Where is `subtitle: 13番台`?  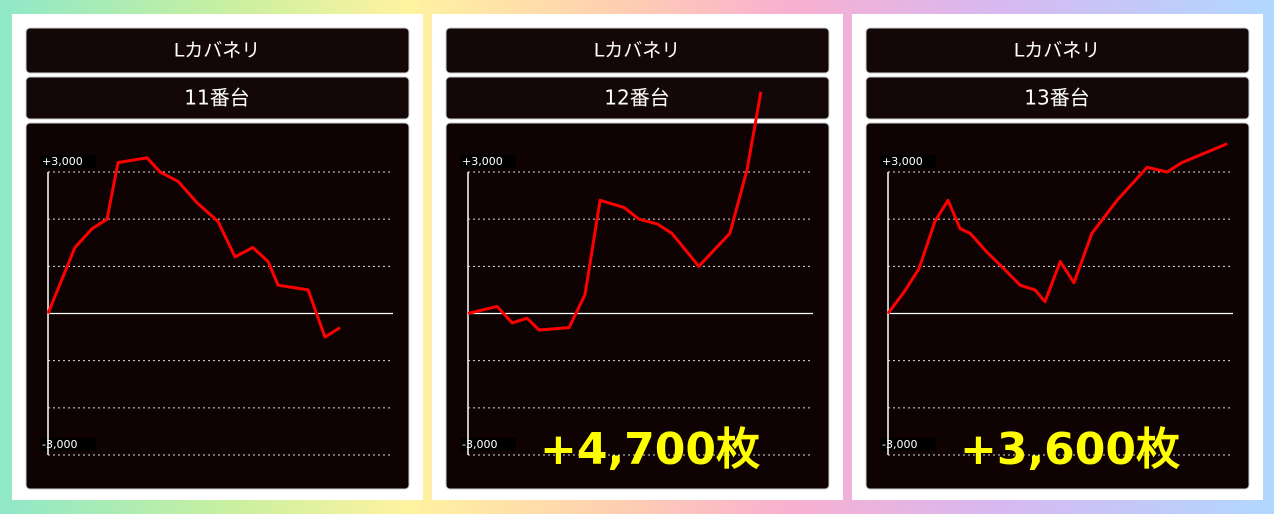
subtitle: 13番台 is located at coordinates (1056, 98).